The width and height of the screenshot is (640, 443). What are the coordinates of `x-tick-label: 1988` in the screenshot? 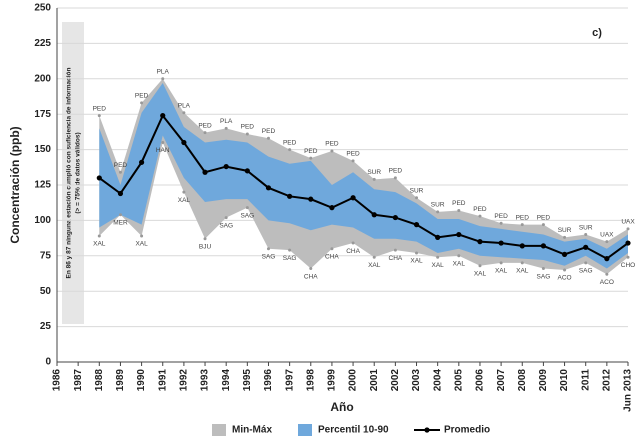 It's located at (99, 380).